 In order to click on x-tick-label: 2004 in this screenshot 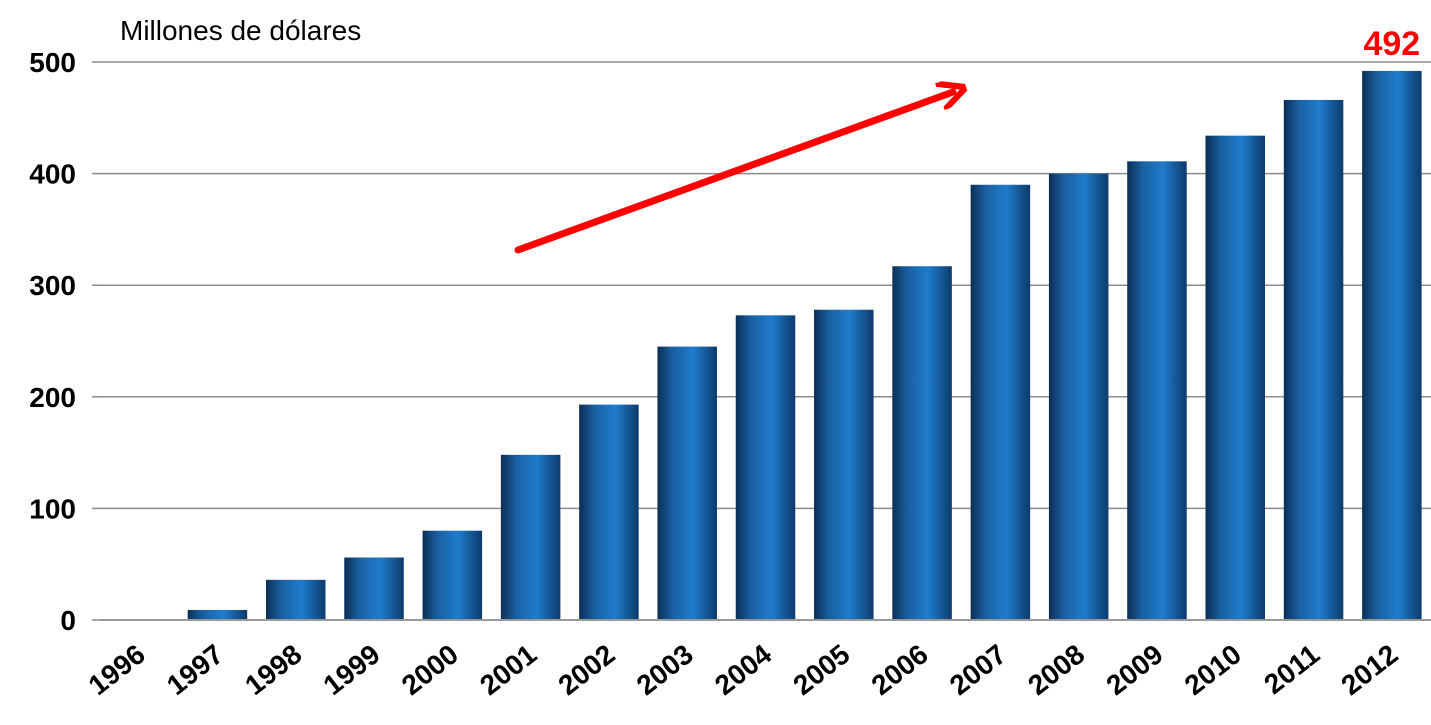, I will do `click(743, 669)`.